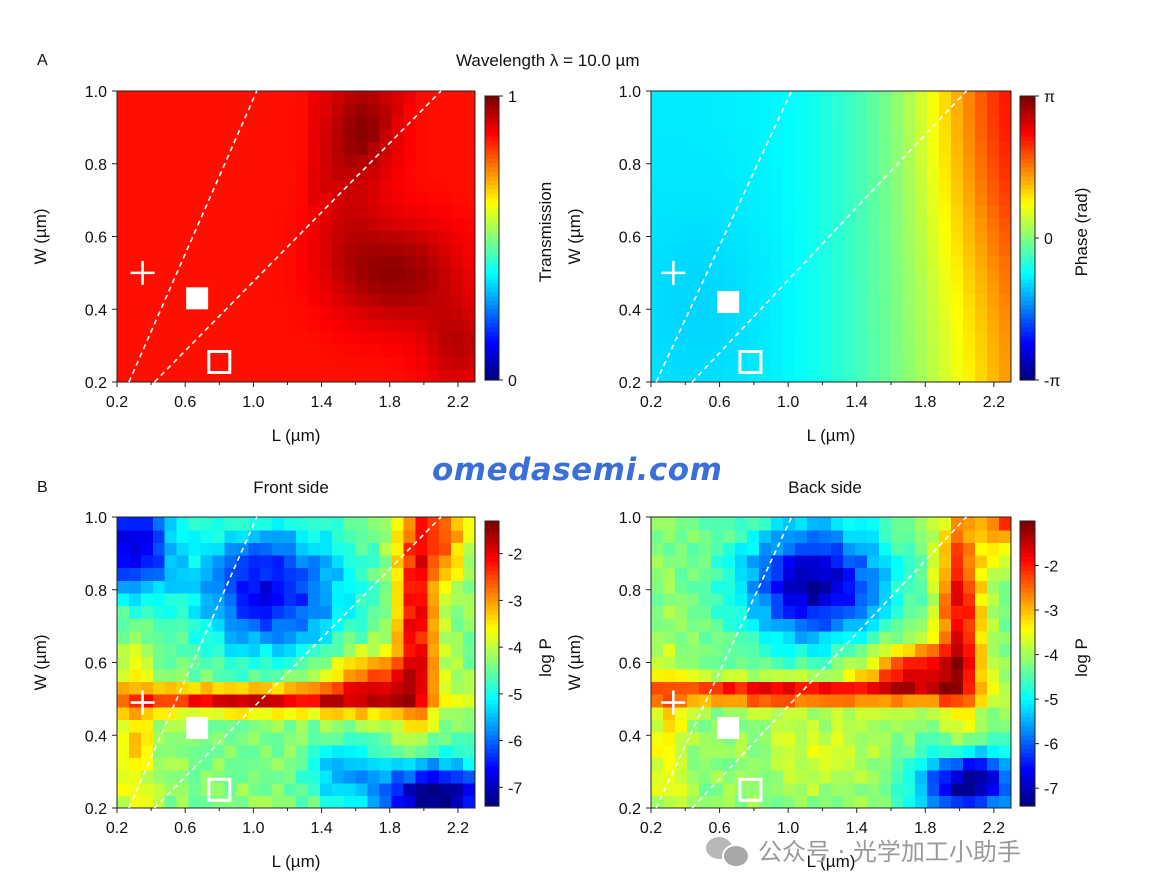 This screenshot has width=1155, height=895. Describe the element at coordinates (545, 657) in the screenshot. I see `colorbar-label: log P` at that location.